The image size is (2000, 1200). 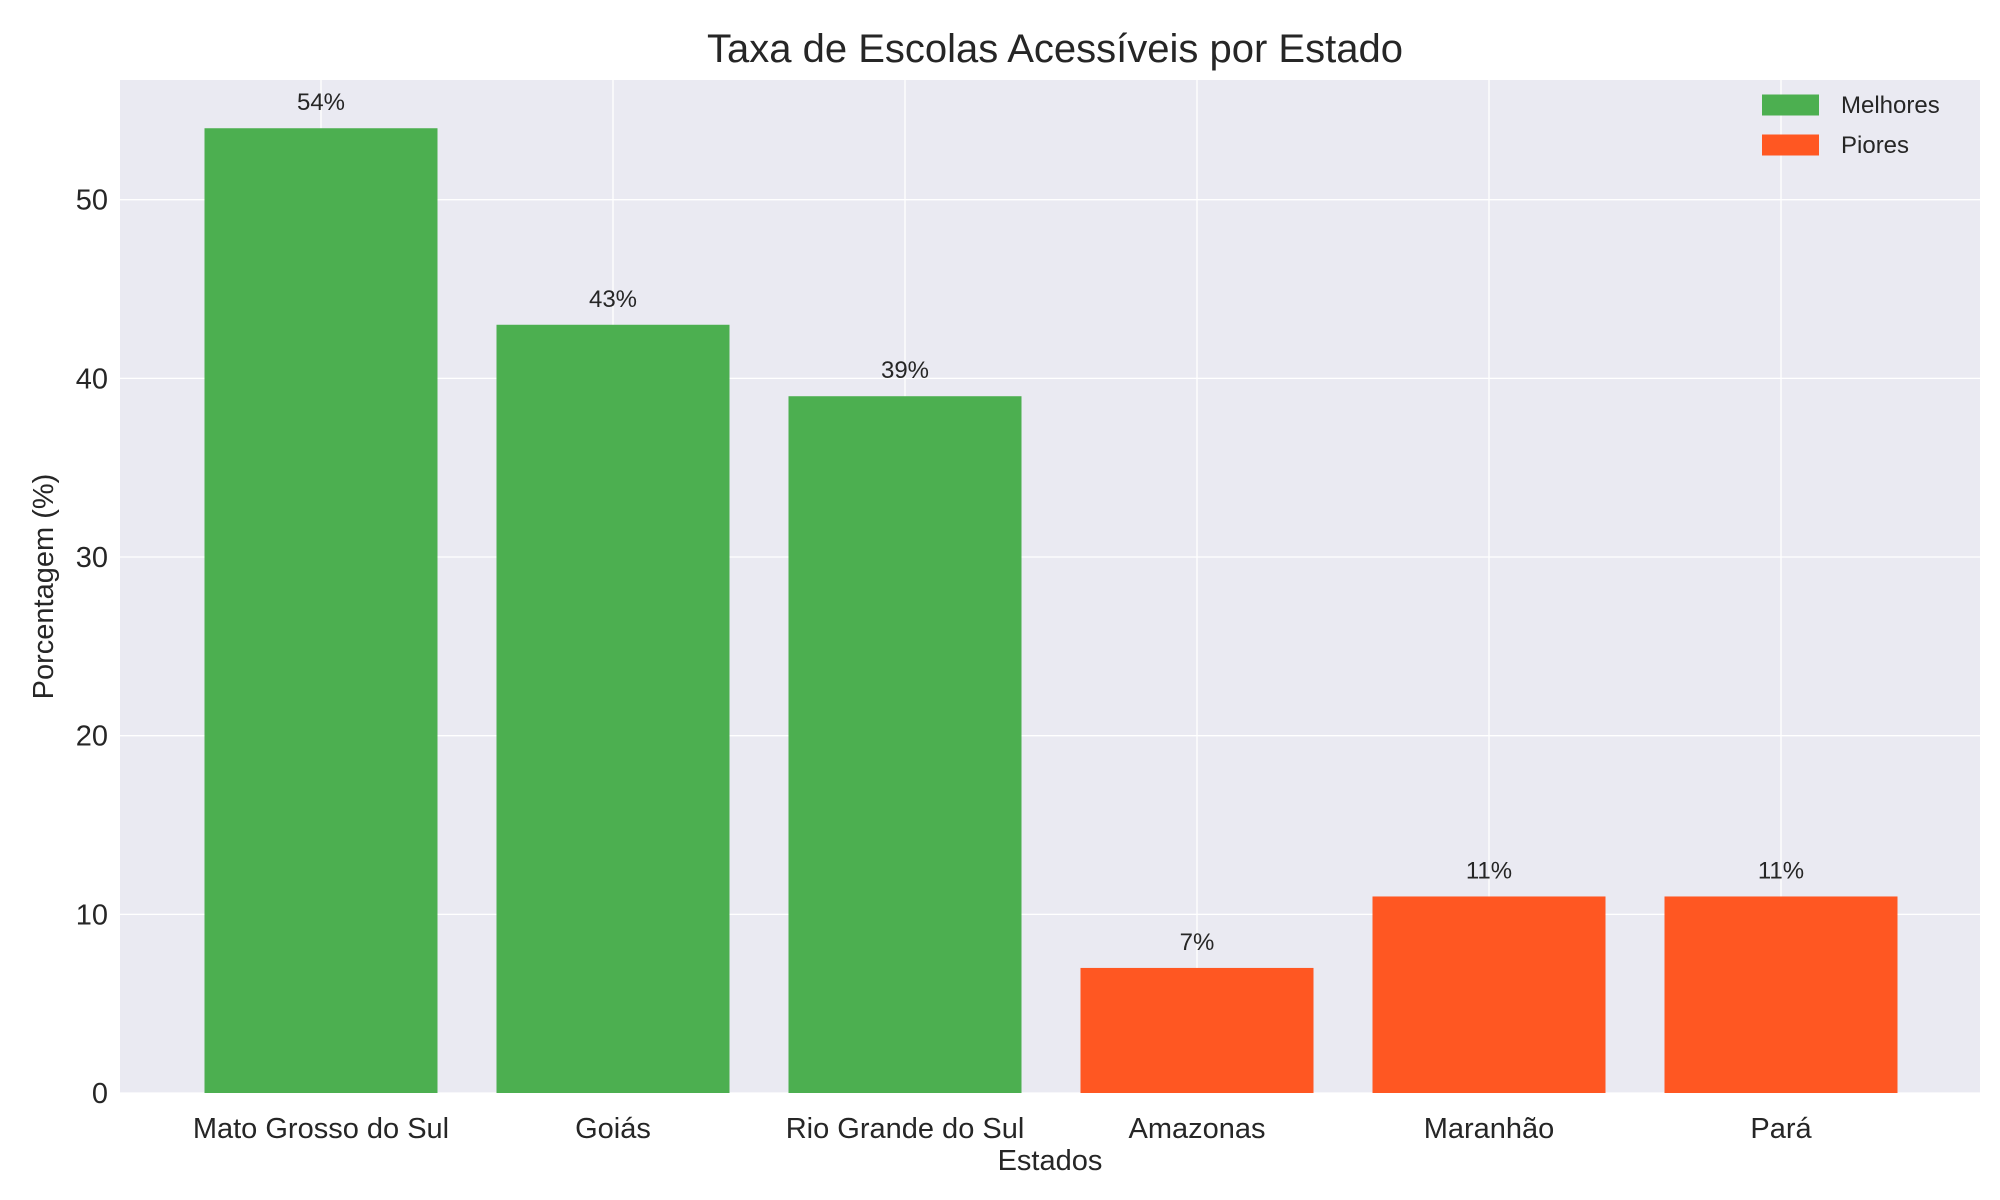 What do you see at coordinates (1781, 1129) in the screenshot?
I see `x-tick-label: Pará` at bounding box center [1781, 1129].